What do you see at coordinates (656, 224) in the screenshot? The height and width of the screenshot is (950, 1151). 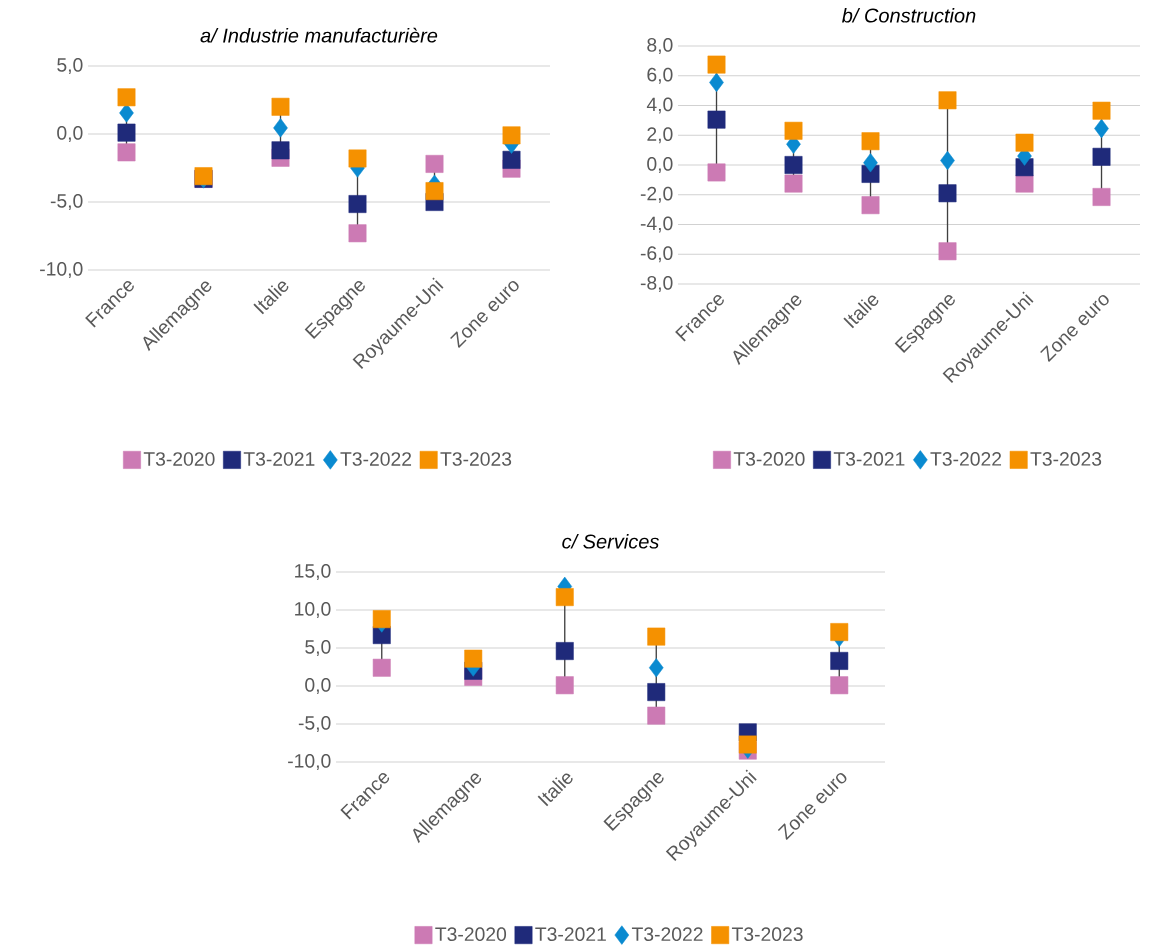 I see `y-tick-label: -4,0` at bounding box center [656, 224].